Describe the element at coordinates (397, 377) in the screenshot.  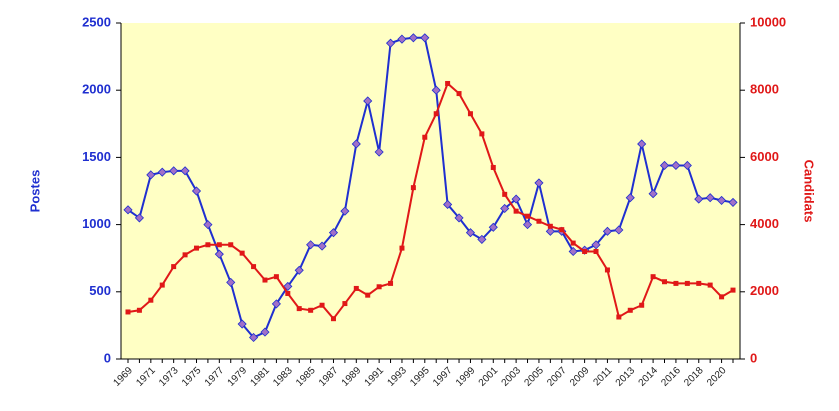
I see `x-tick-label: 1993` at that location.